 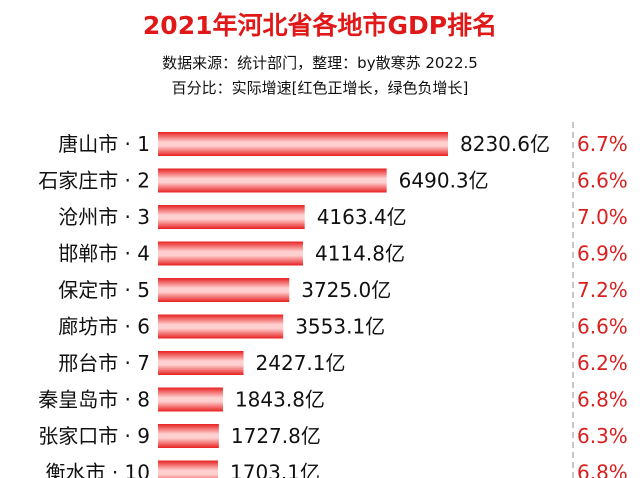 What do you see at coordinates (602, 363) in the screenshot?
I see `growth-label: 6.2%` at bounding box center [602, 363].